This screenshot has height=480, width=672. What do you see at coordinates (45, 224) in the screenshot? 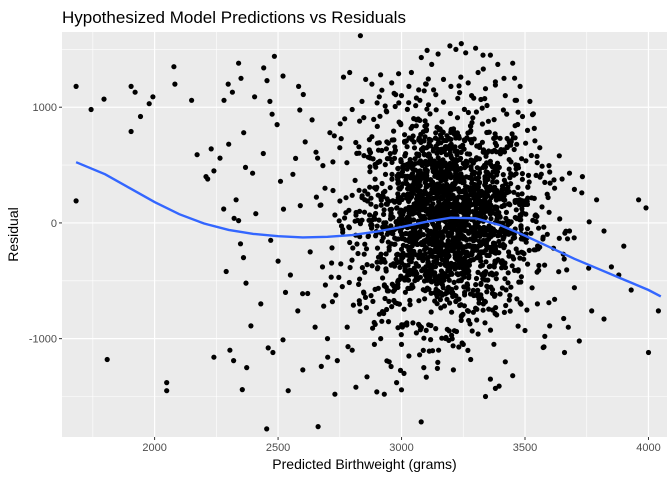
I see `y-axis-ticks: -1000 0 1000` at bounding box center [45, 224].